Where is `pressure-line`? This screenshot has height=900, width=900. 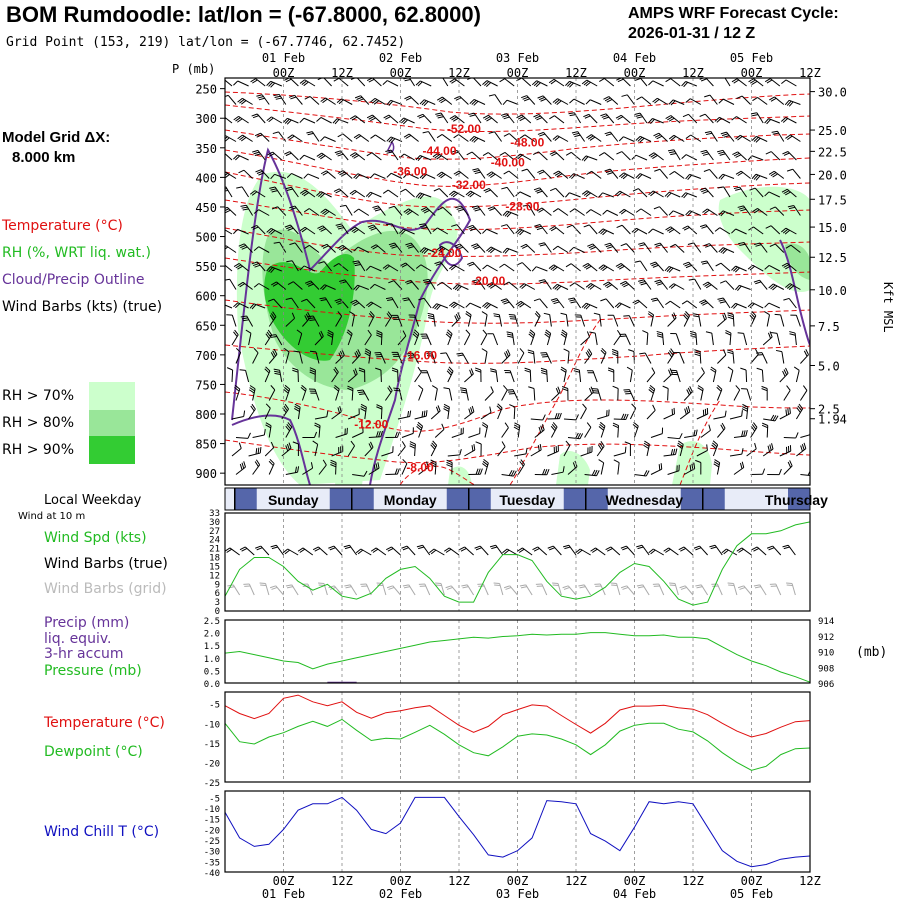
pressure-line is located at coordinates (517, 657).